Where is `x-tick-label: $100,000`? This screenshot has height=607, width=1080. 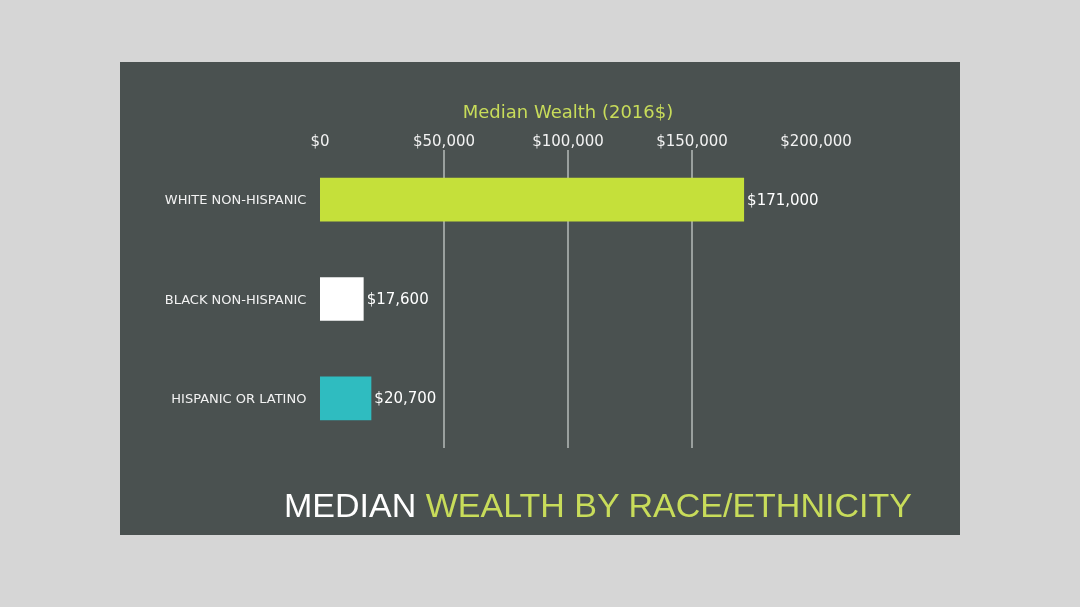
x-tick-label: $100,000 is located at coordinates (568, 141).